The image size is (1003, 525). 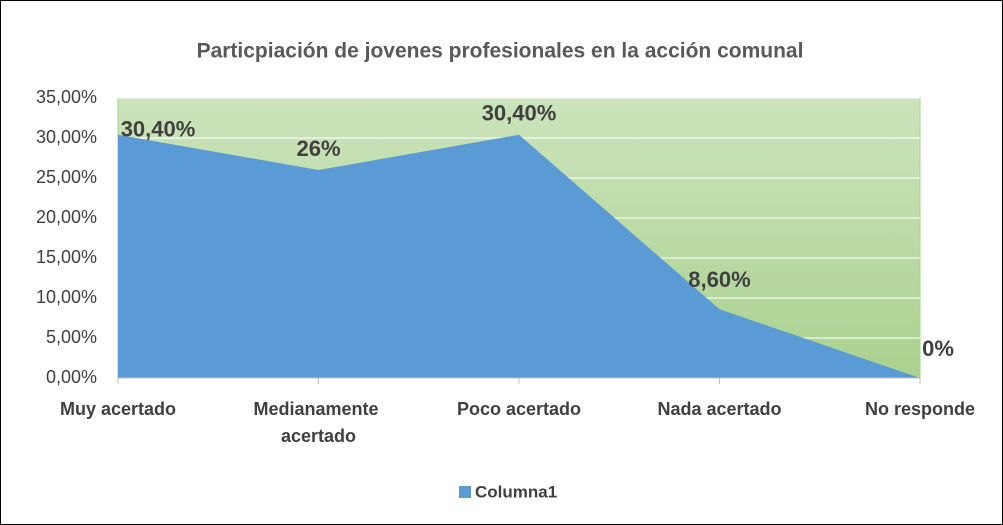 I want to click on x-tick-label: Nada acertado, so click(x=719, y=409).